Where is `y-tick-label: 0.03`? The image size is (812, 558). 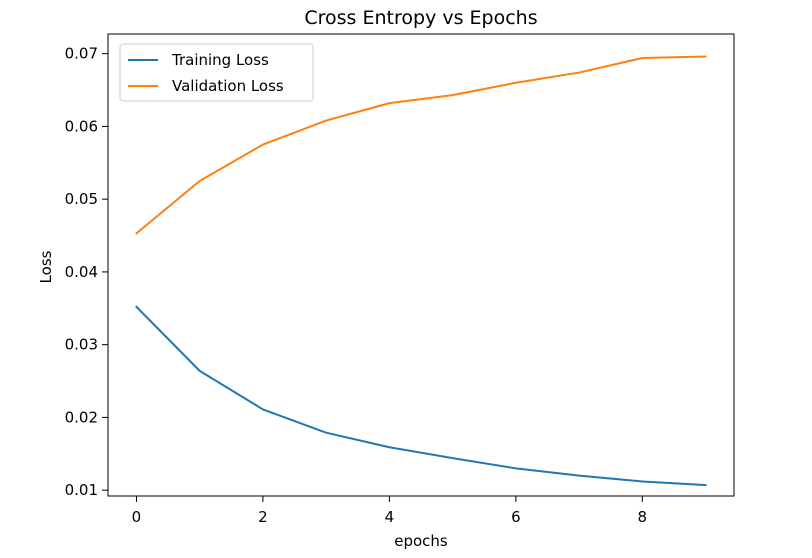
y-tick-label: 0.03 is located at coordinates (81, 345).